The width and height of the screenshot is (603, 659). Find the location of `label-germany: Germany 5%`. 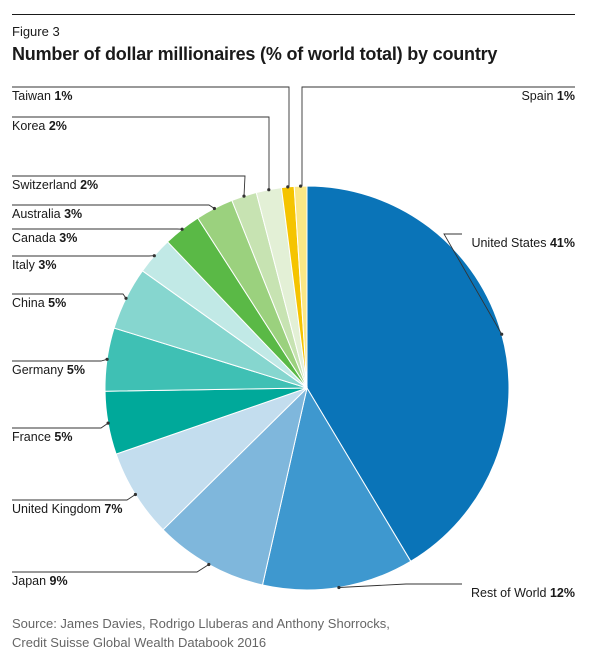

label-germany: Germany 5% is located at coordinates (48, 370).